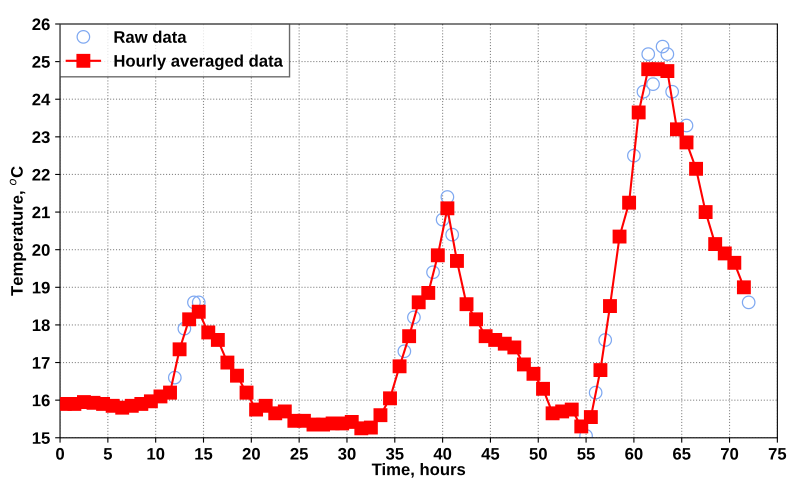 The height and width of the screenshot is (480, 790). What do you see at coordinates (41, 325) in the screenshot?
I see `y-tick-label: 18` at bounding box center [41, 325].